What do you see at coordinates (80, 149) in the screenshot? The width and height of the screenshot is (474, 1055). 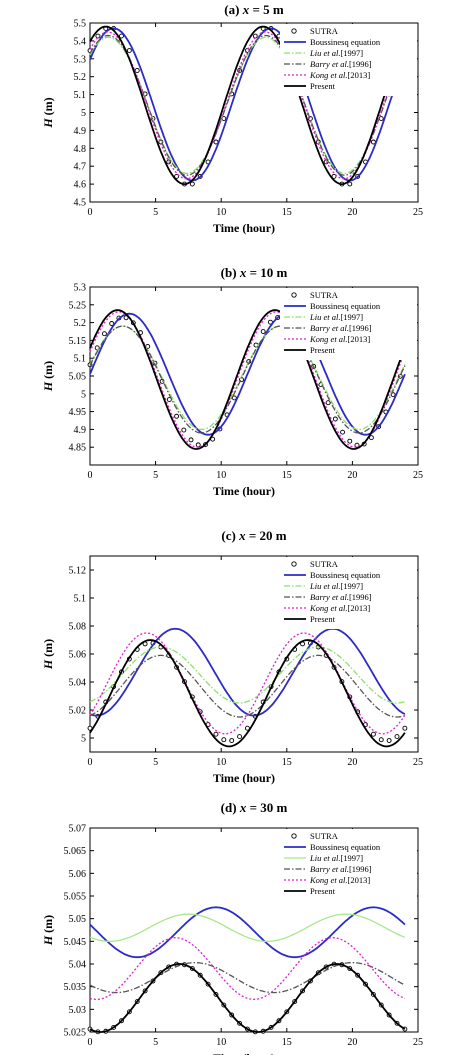 I see `y-tick-label: 4.8` at bounding box center [80, 149].